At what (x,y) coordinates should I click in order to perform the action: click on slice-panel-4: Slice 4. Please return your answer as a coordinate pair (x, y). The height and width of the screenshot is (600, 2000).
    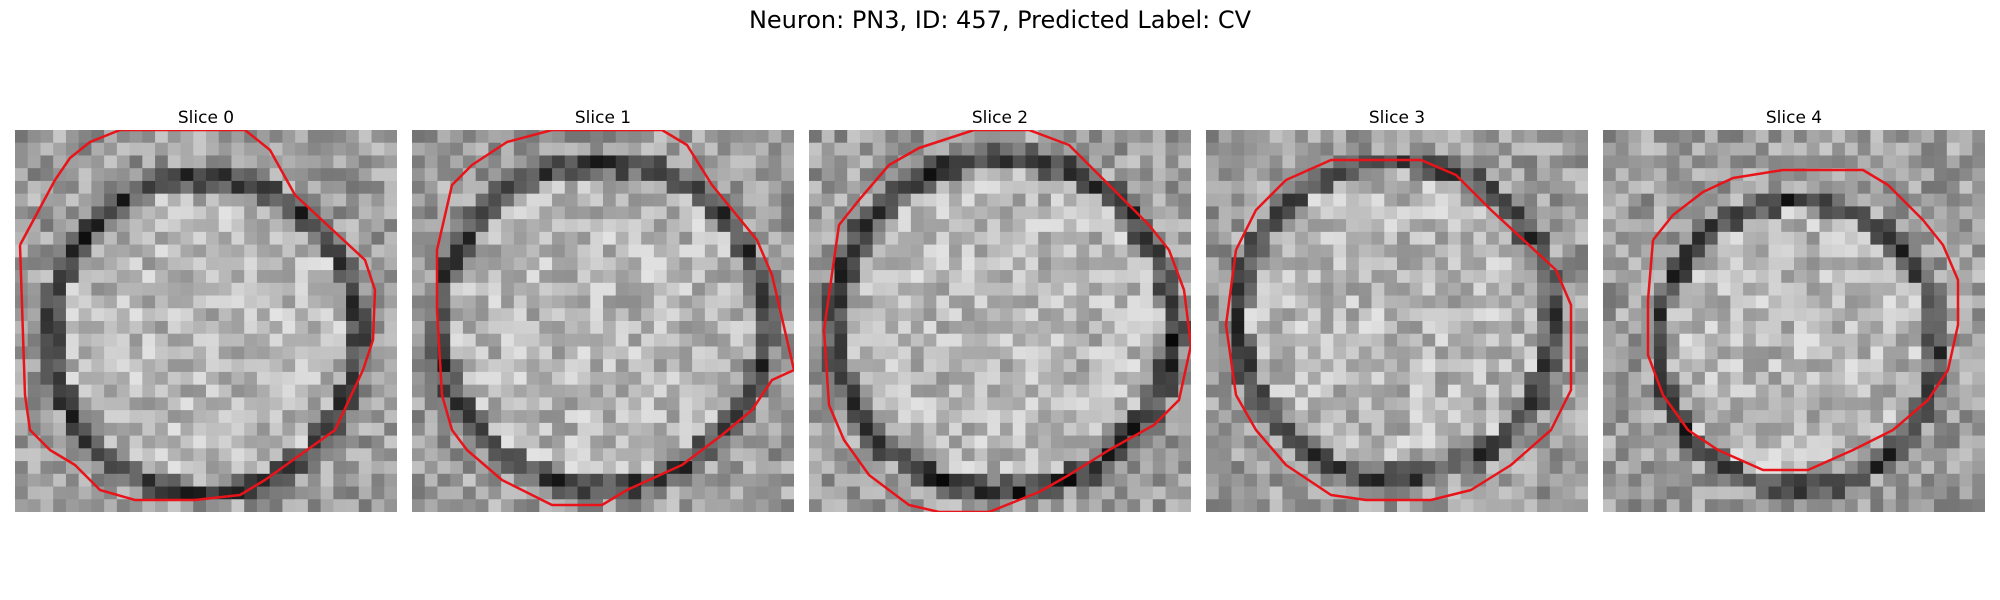
    Looking at the image, I should click on (1794, 309).